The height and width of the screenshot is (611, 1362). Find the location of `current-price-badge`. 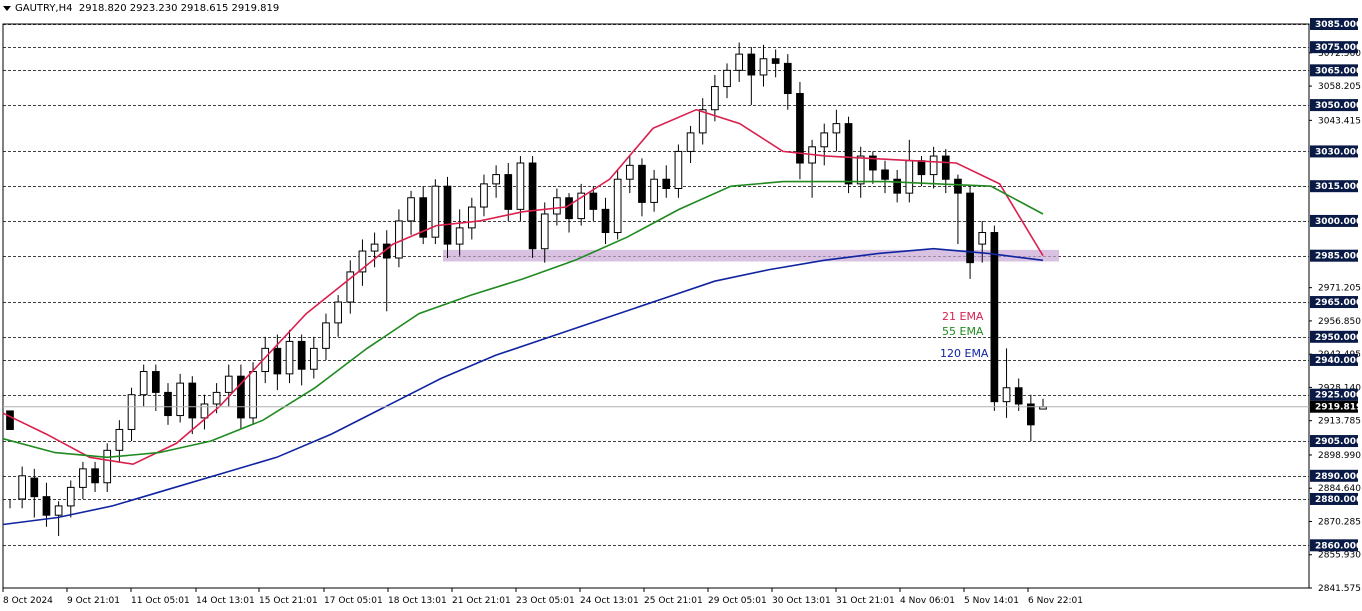

current-price-badge is located at coordinates (1334, 406).